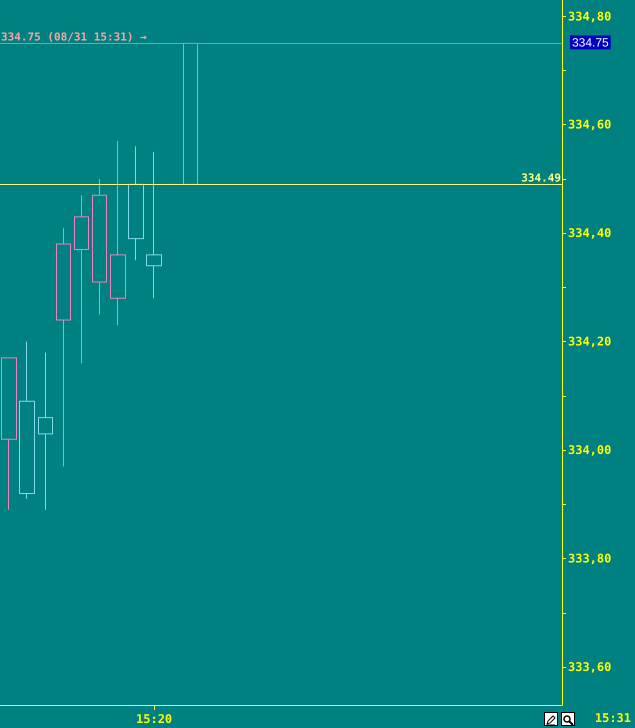  What do you see at coordinates (590, 341) in the screenshot?
I see `y-tick-label: 334,20` at bounding box center [590, 341].